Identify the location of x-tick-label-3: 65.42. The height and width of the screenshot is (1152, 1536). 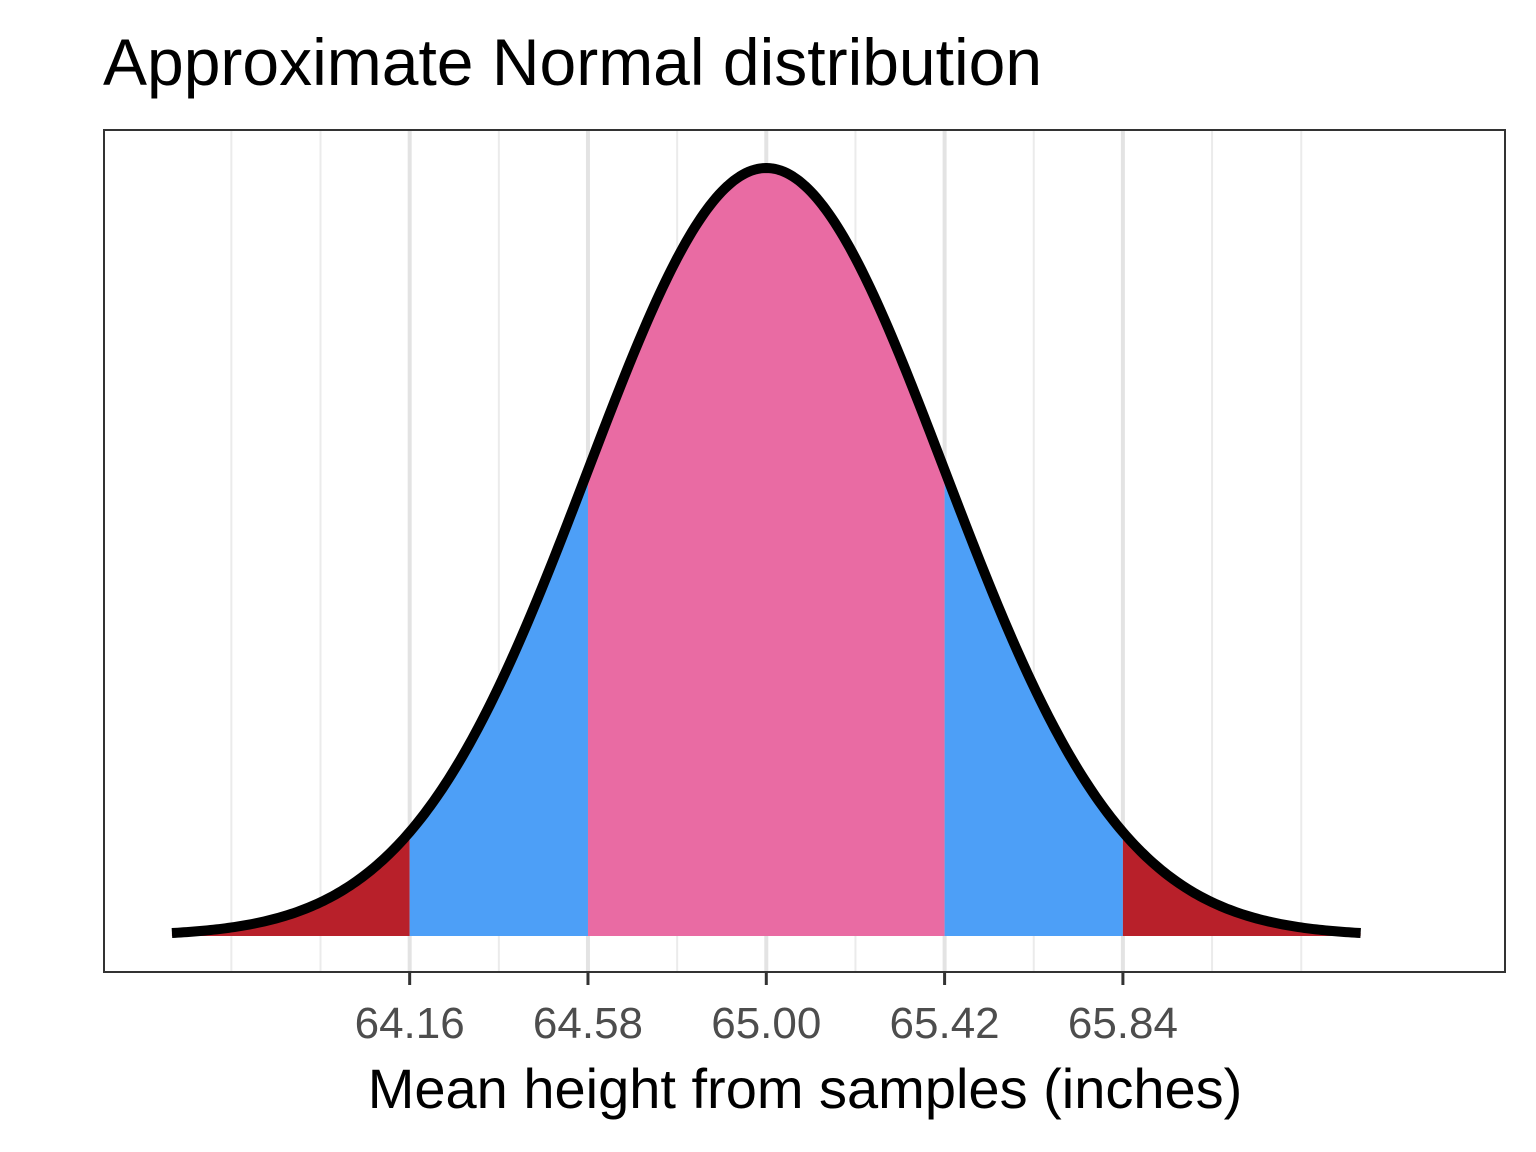
(945, 1023).